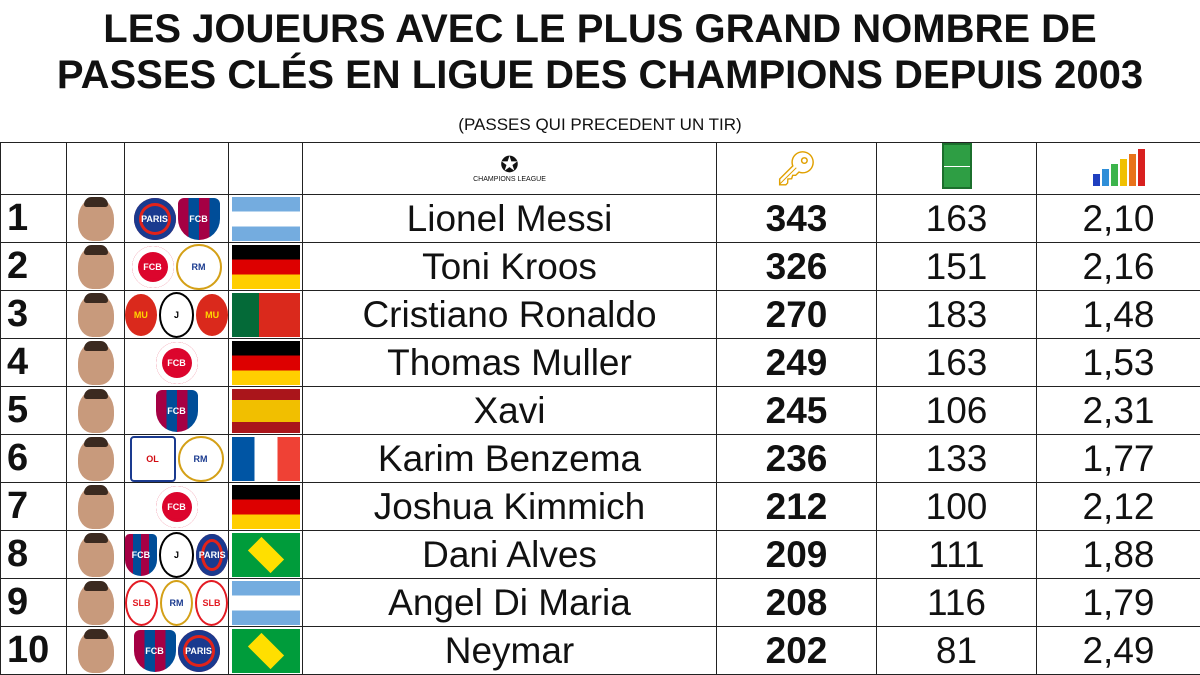 The image size is (1200, 675). Describe the element at coordinates (956, 554) in the screenshot. I see `matches-value: 111` at that location.